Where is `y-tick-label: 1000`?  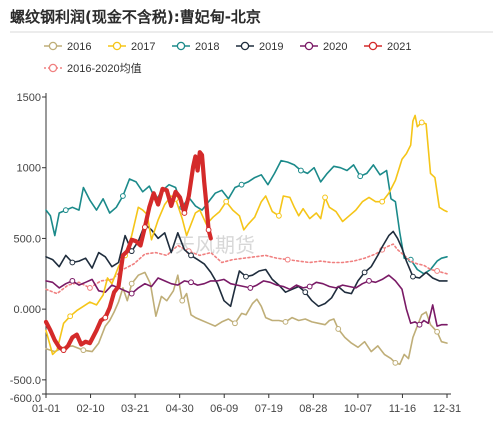 y-tick-label: 1000 is located at coordinates (29, 169).